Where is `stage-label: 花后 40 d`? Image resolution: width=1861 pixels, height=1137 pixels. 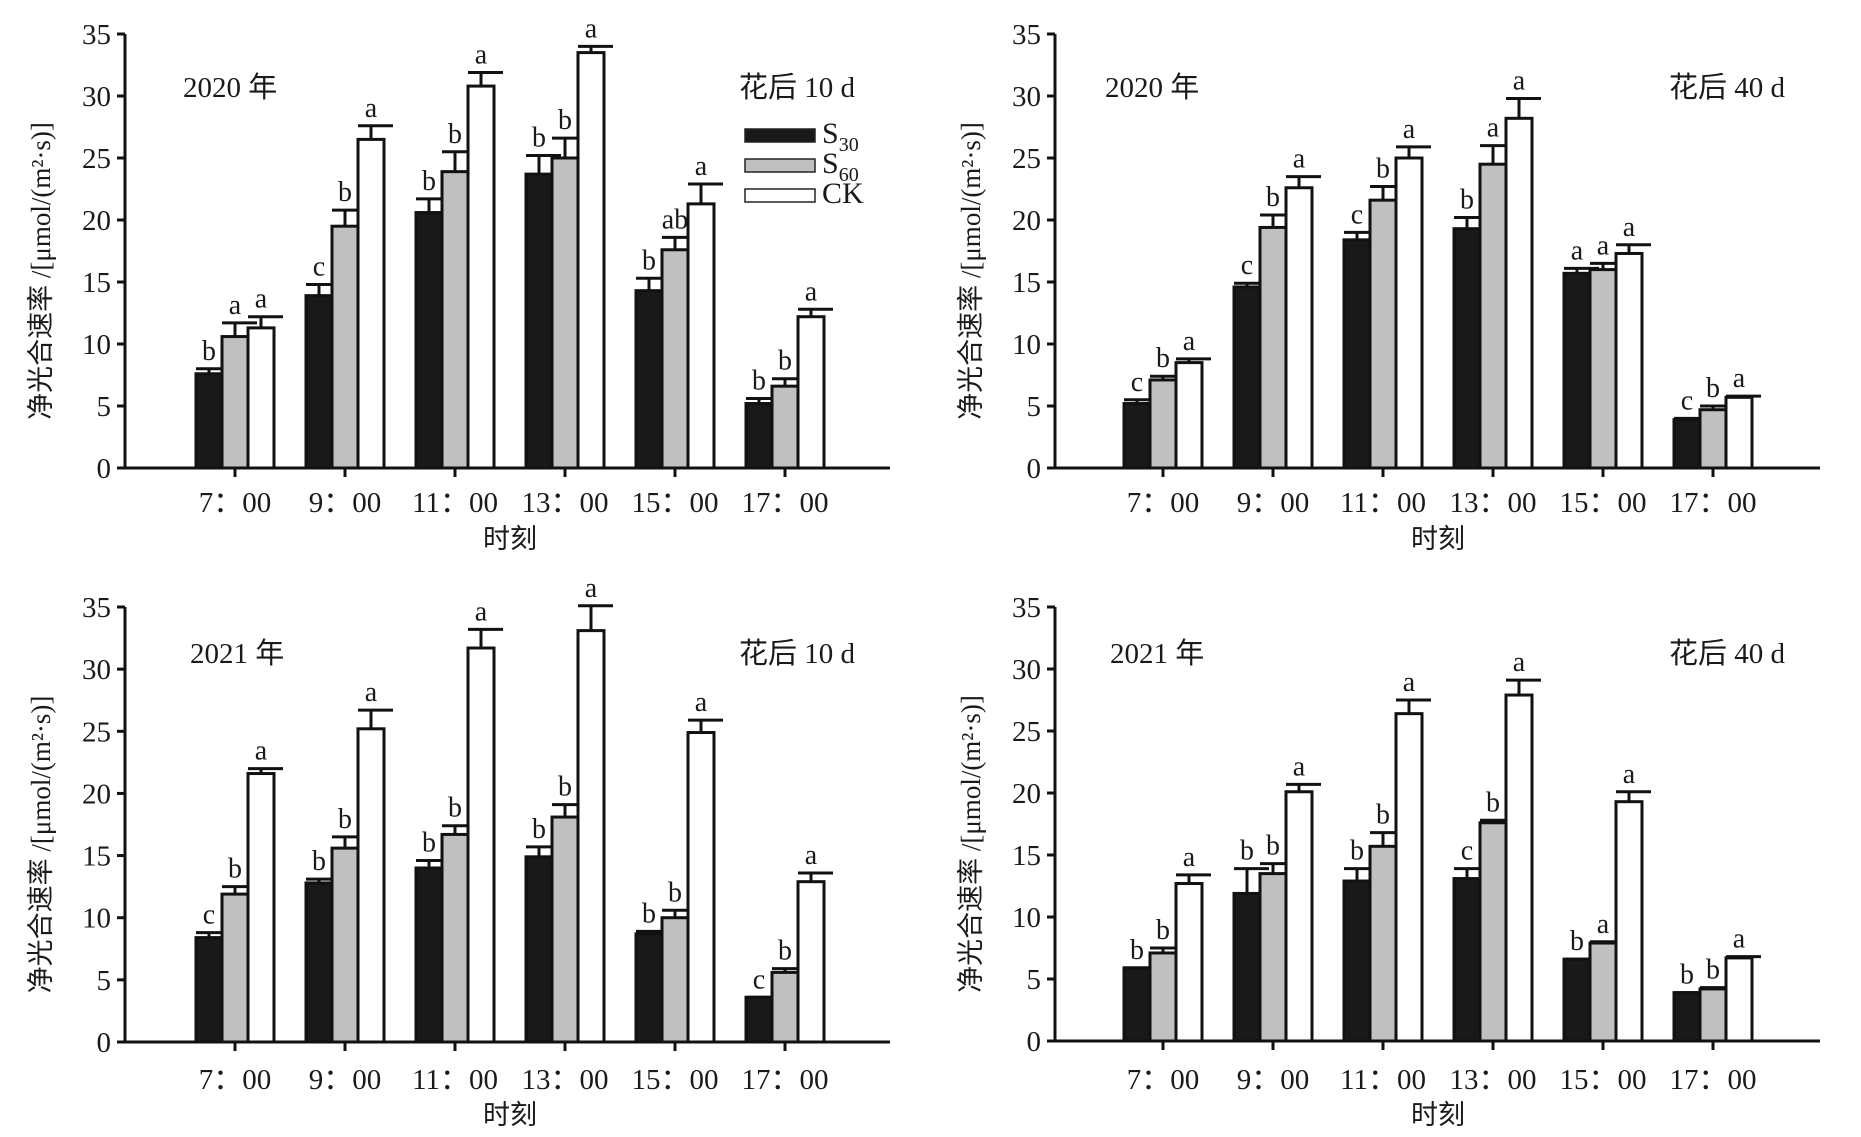
stage-label: 花后 40 d is located at coordinates (1727, 653).